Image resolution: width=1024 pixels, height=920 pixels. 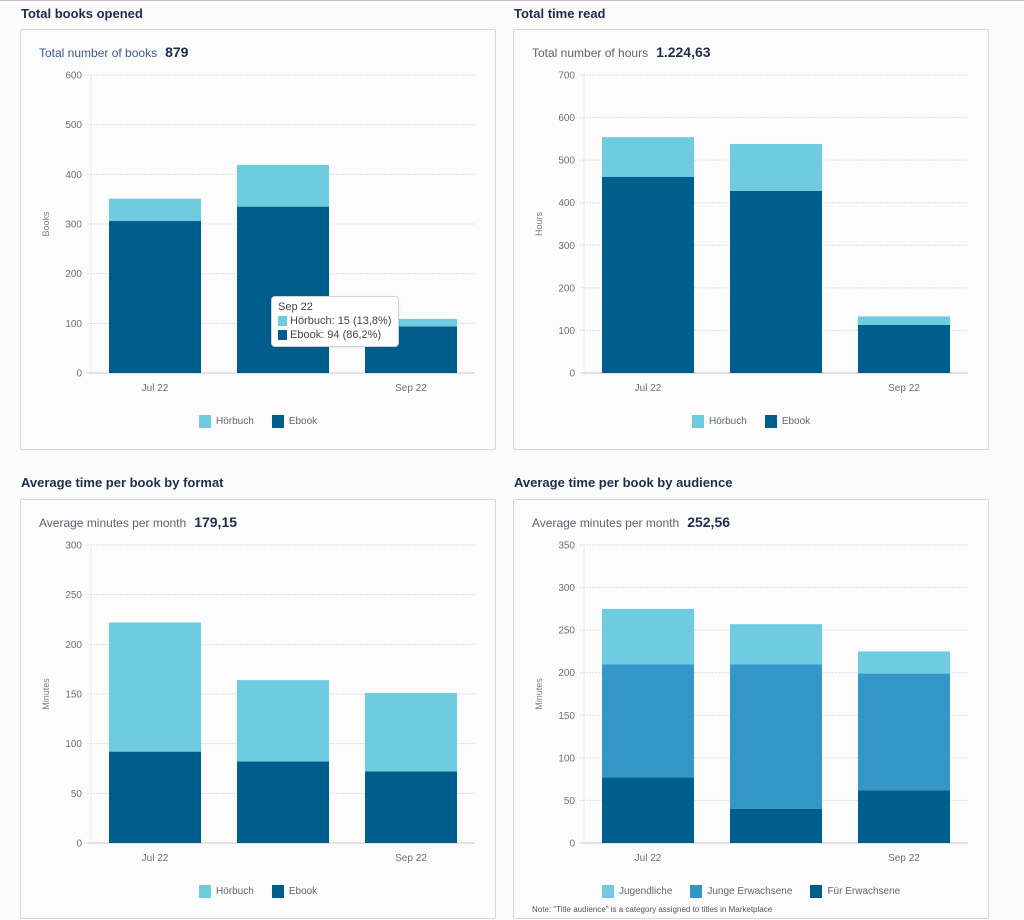 I want to click on chart-avg-audience: 0 50 100 150 200 250 300 350 Minutes Jul 22 Sep 22, so click(x=751, y=702).